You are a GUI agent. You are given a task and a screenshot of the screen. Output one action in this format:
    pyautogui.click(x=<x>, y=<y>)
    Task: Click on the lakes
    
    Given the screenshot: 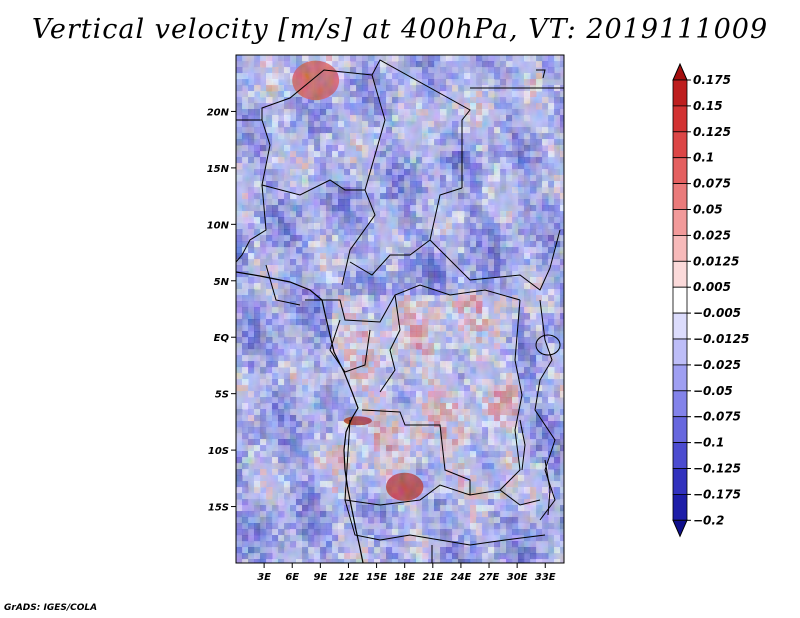 What is the action you would take?
    pyautogui.click(x=540, y=292)
    